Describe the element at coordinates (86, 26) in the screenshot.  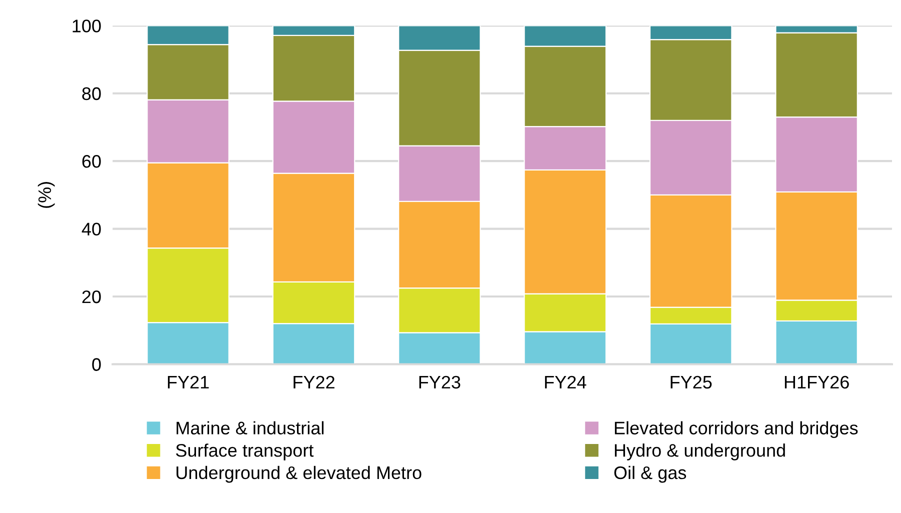
I see `y-tick-label: 100` at that location.